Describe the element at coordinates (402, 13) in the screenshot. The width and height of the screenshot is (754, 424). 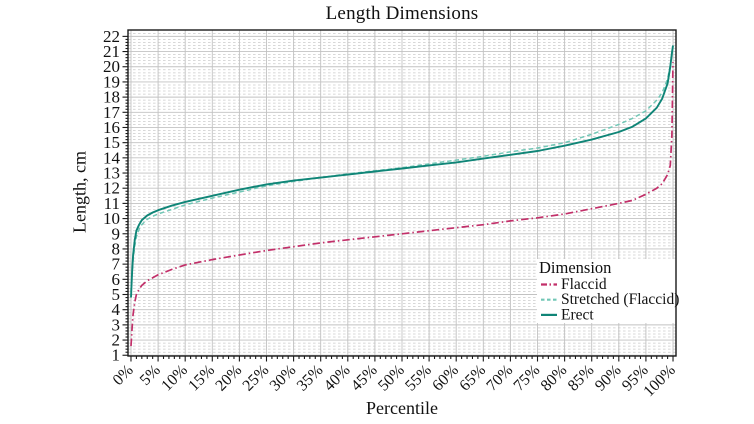
I see `chart-title: Length Dimensions` at that location.